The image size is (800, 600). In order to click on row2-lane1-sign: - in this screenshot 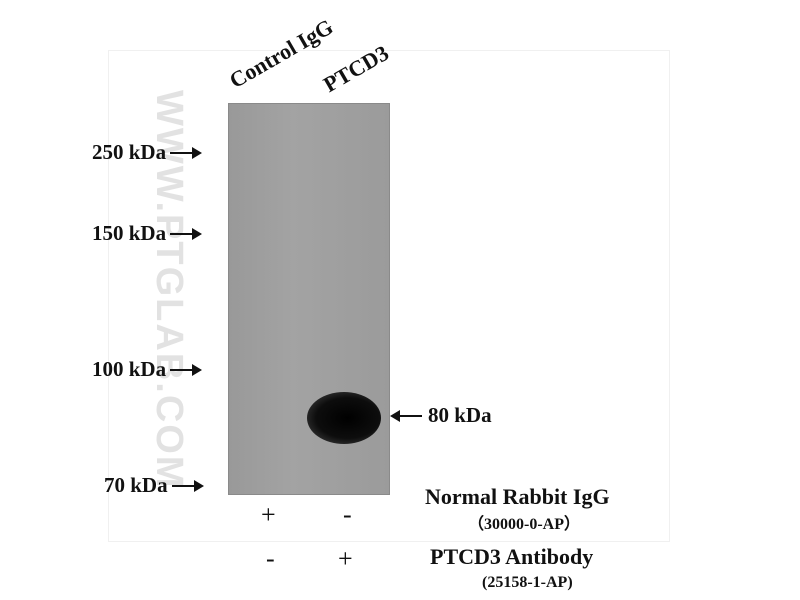, I will do `click(270, 558)`.